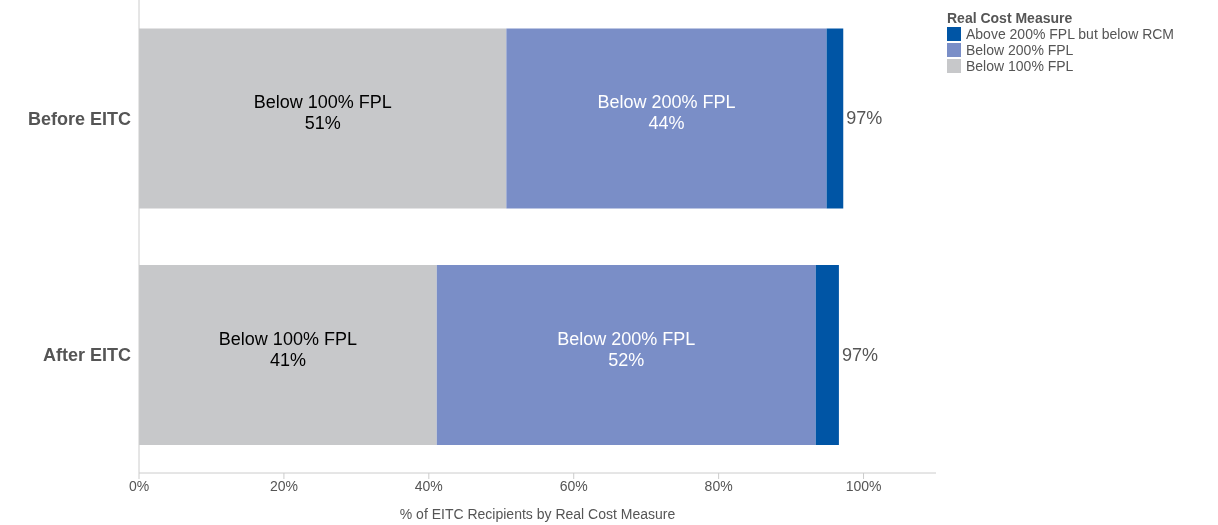  I want to click on data-label: 51%, so click(322, 123).